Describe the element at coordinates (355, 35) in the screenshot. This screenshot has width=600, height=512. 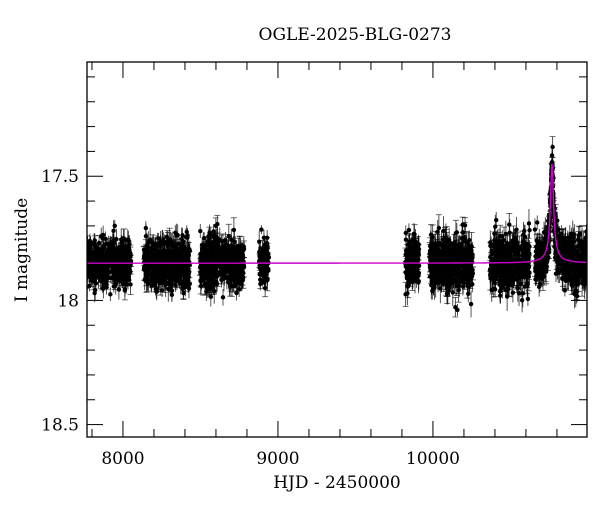
I see `chart-title: OGLE-2025-BLG-0273` at that location.